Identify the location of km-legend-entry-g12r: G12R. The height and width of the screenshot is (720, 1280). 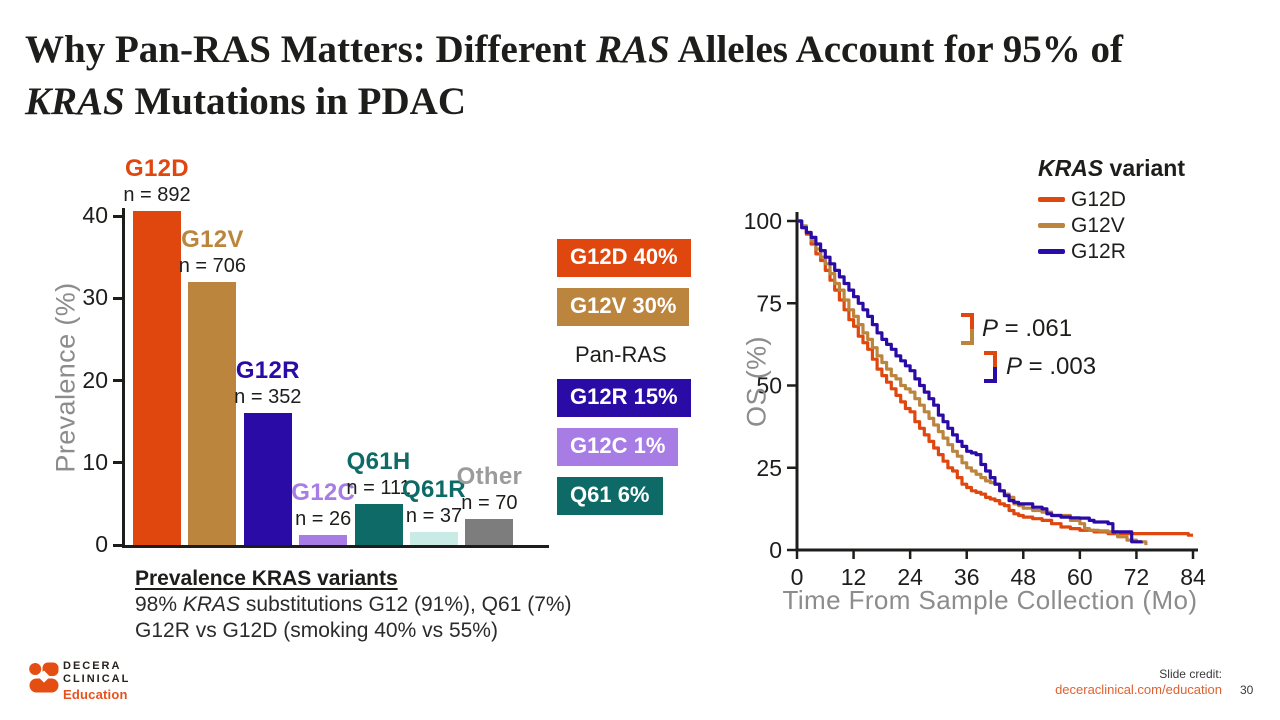
(1111, 251).